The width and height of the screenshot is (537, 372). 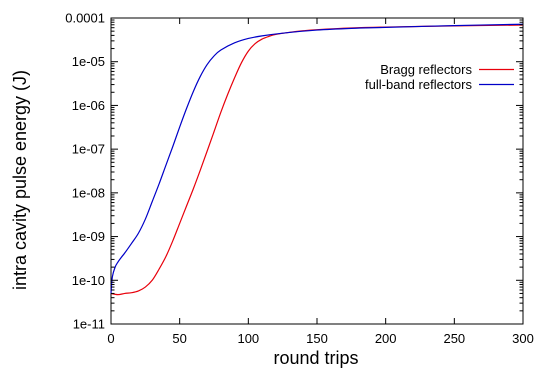 I want to click on y-tick-label: 1e-07, so click(x=88, y=149).